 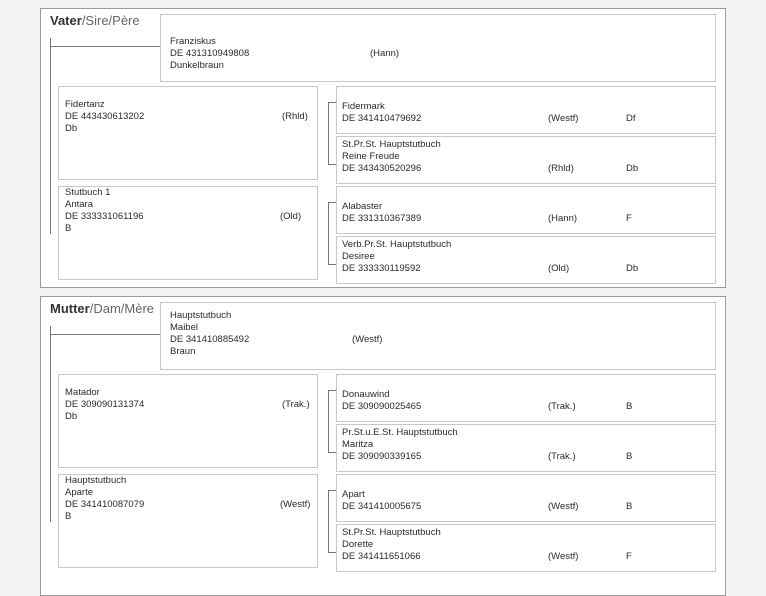 I want to click on text-line: Reine Freude, so click(x=371, y=156).